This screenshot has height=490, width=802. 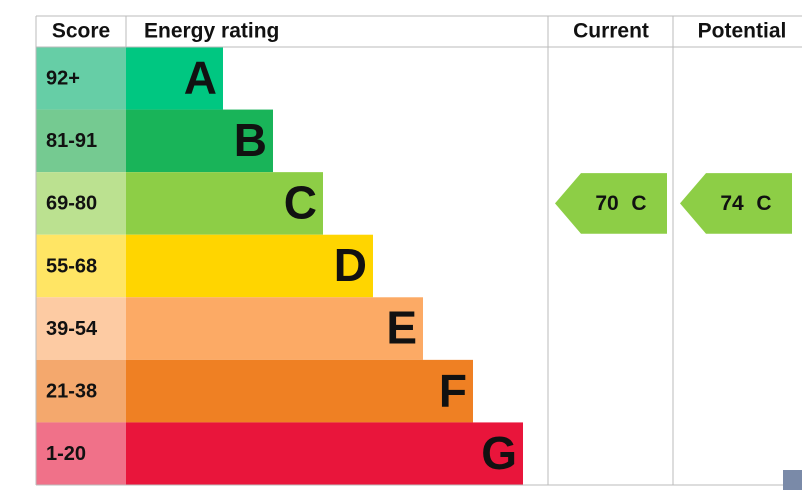 What do you see at coordinates (200, 77) in the screenshot?
I see `rating-letter: A` at bounding box center [200, 77].